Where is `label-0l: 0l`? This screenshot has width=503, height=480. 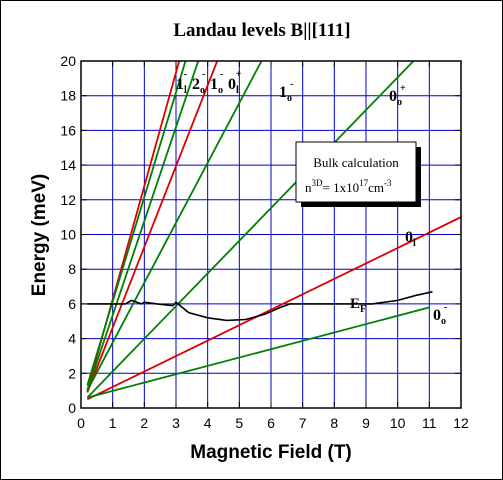
label-0l: 0l is located at coordinates (410, 239).